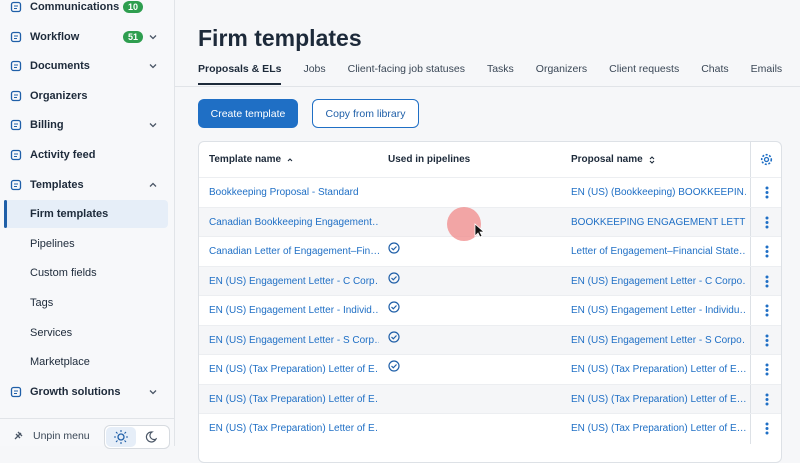  What do you see at coordinates (69, 214) in the screenshot?
I see `nav-label: Firm templates` at bounding box center [69, 214].